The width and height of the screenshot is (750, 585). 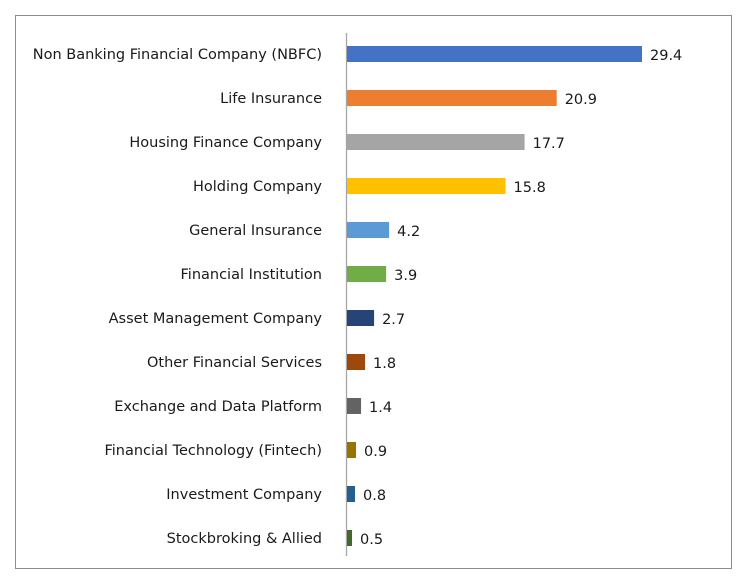 I want to click on category-label: Asset Management Company, so click(x=216, y=319).